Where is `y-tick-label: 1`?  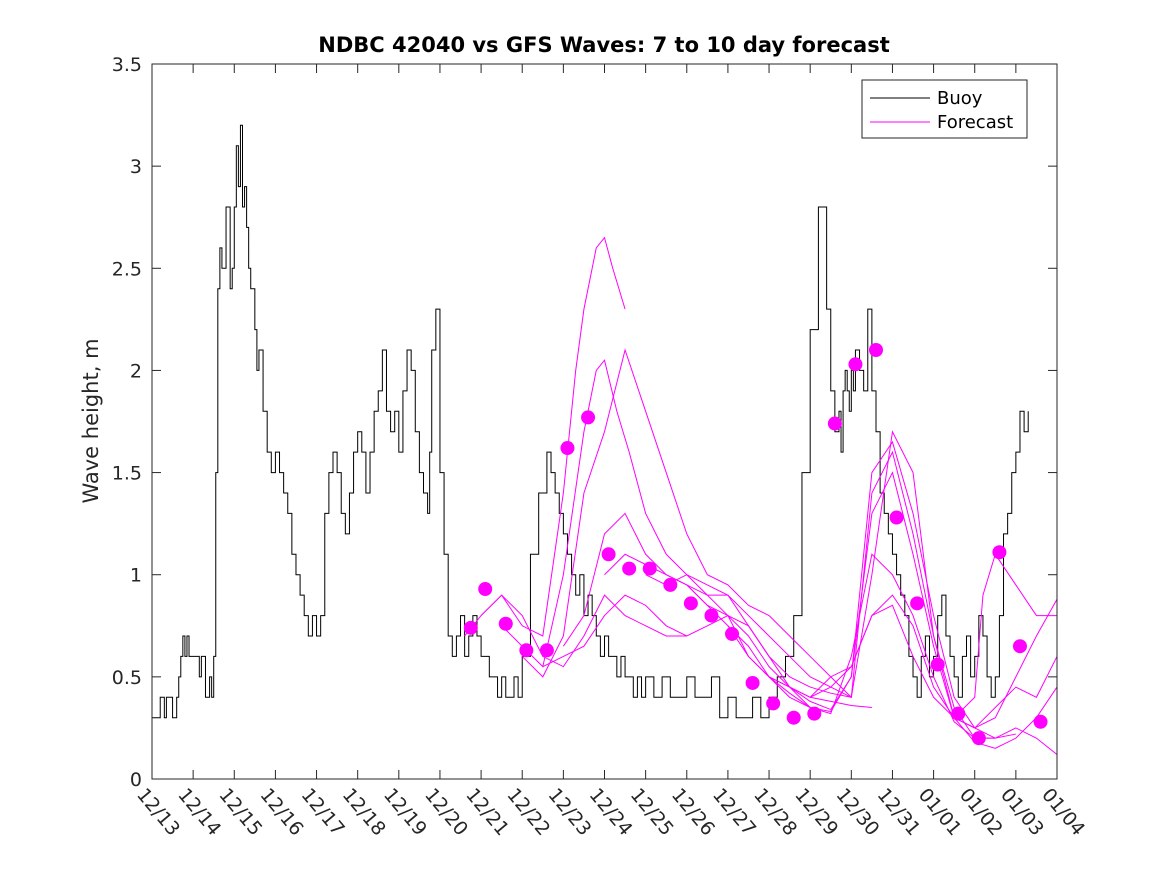
y-tick-label: 1 is located at coordinates (136, 576).